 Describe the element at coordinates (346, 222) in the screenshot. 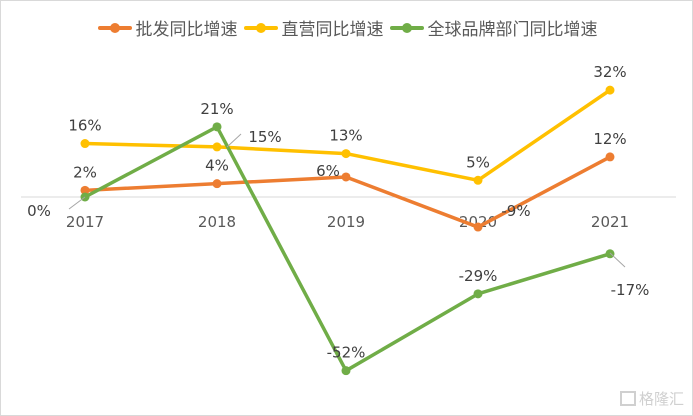

I see `x-tick-label: 2019` at that location.